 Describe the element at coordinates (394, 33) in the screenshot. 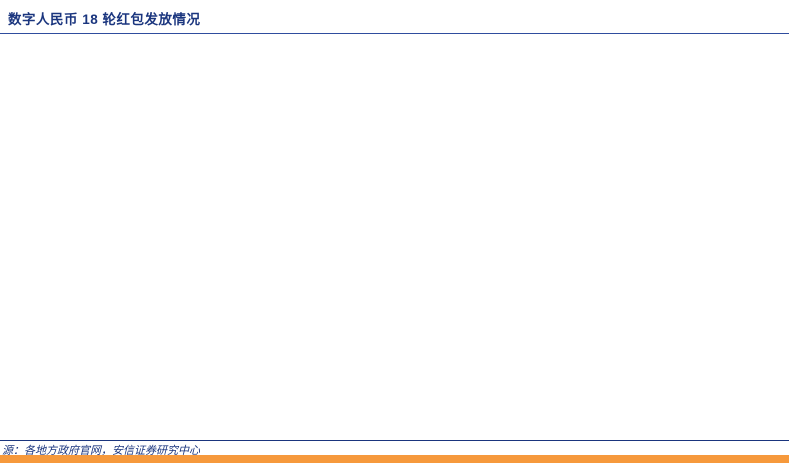

I see `title-divider` at that location.